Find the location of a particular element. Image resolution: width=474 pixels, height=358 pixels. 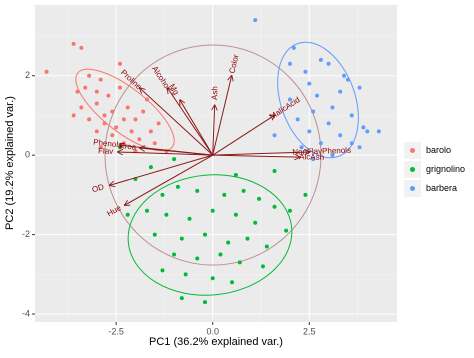

y-axis-title: PC2 (19.2% explained var.) is located at coordinates (10, 163).